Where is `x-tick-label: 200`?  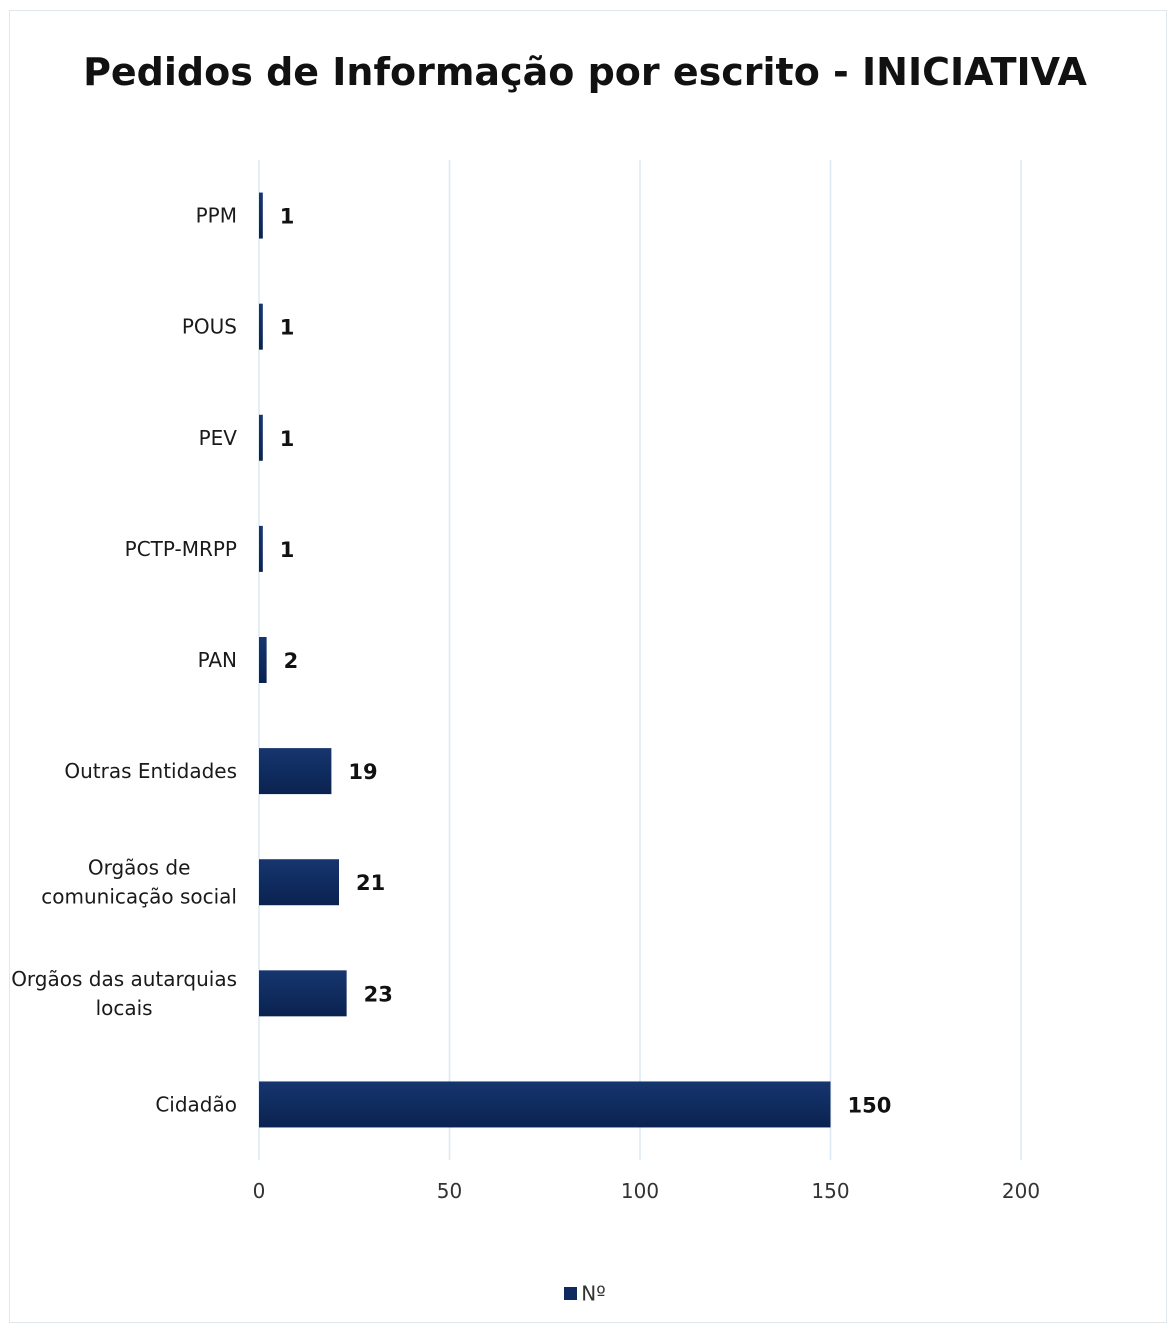 x-tick-label: 200 is located at coordinates (1021, 1191).